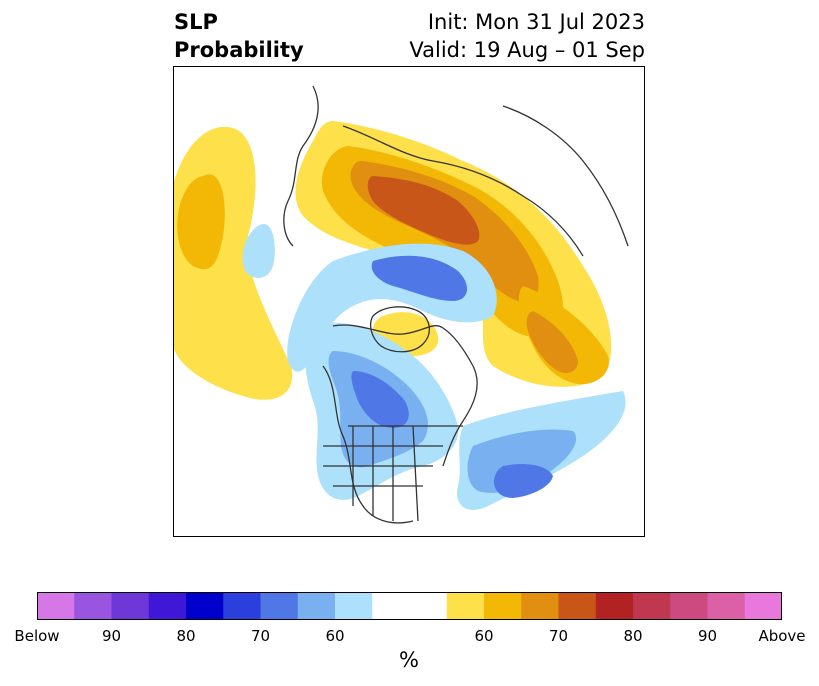  I want to click on colorbar-unit: %, so click(409, 660).